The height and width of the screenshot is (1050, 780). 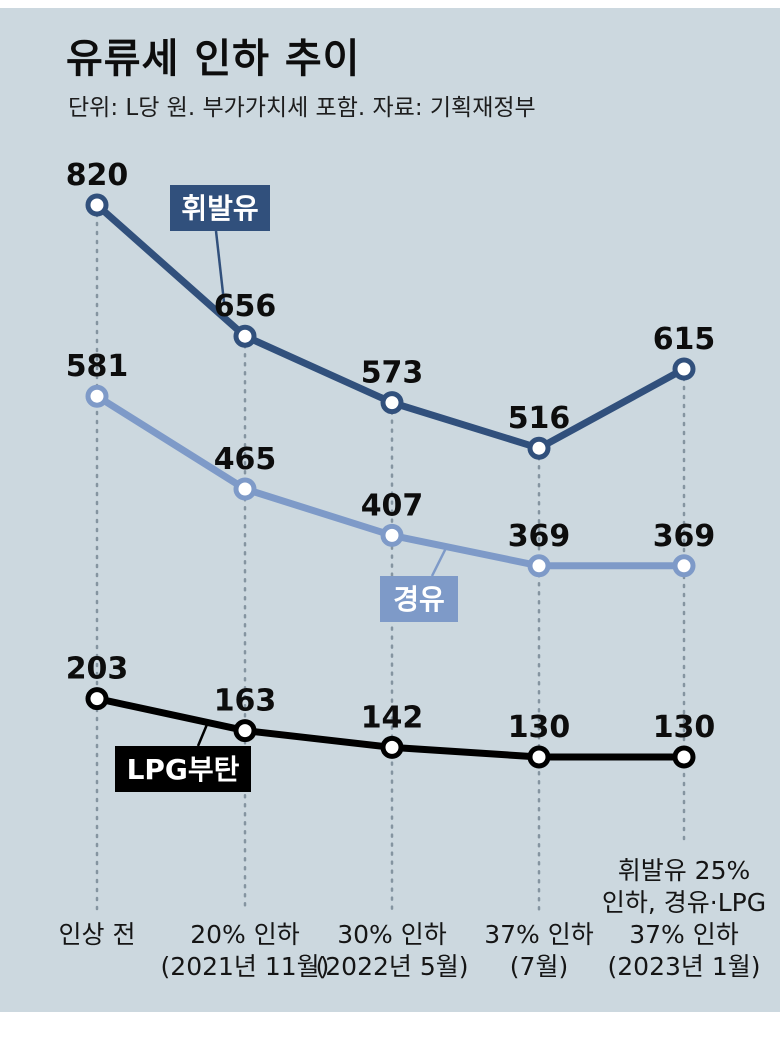 What do you see at coordinates (539, 966) in the screenshot?
I see `x-axis-label: (7월)` at bounding box center [539, 966].